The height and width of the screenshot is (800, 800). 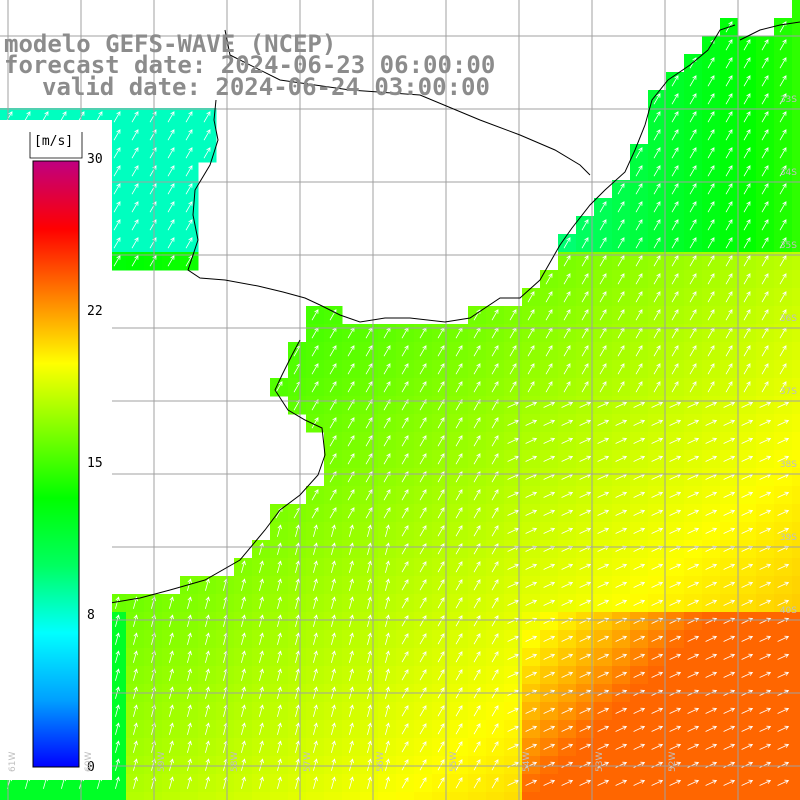 What do you see at coordinates (788, 538) in the screenshot?
I see `lat-label: 39S` at bounding box center [788, 538].